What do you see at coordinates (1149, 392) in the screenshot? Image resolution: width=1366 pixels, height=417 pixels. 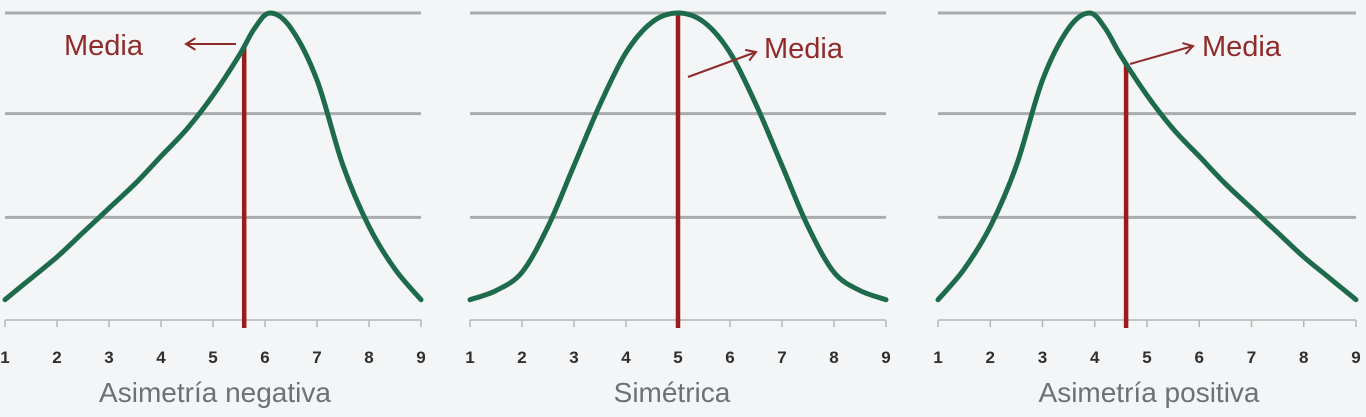 I see `chart-caption: Asimetría positiva` at bounding box center [1149, 392].